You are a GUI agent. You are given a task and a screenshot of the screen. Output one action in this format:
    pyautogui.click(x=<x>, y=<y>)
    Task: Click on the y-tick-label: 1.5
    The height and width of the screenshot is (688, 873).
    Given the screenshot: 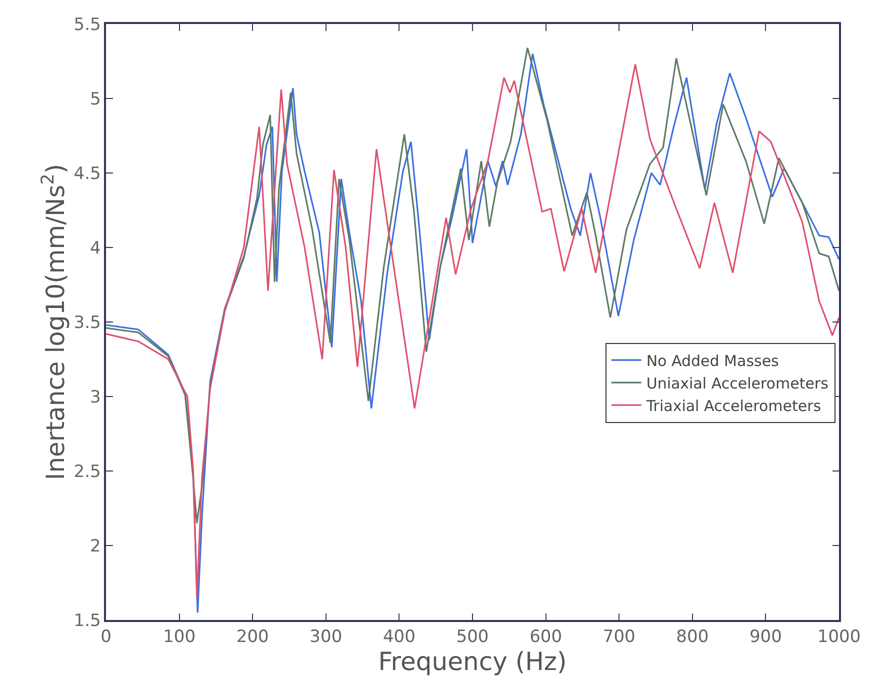 What is the action you would take?
    pyautogui.click(x=87, y=620)
    